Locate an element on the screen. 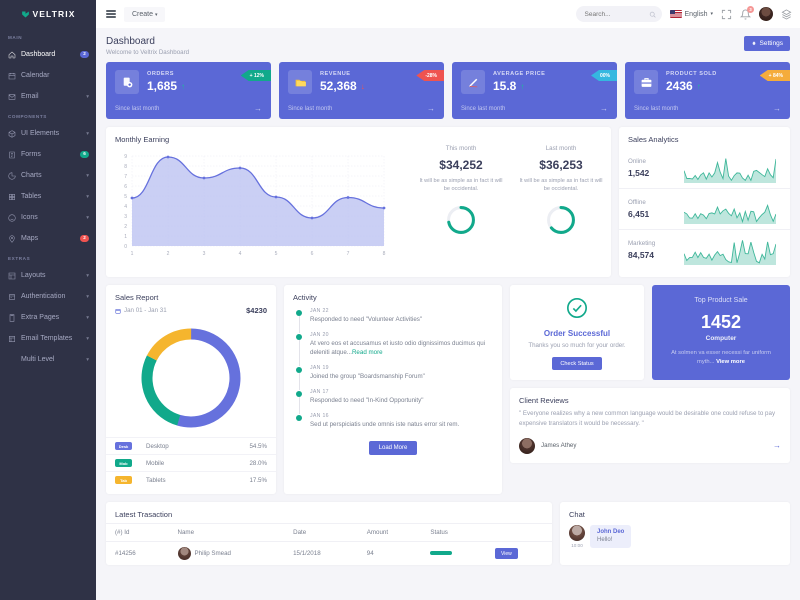 The height and width of the screenshot is (600, 800). sidebar-item-extra-pages: Extra Pages ▾ is located at coordinates (48, 317).